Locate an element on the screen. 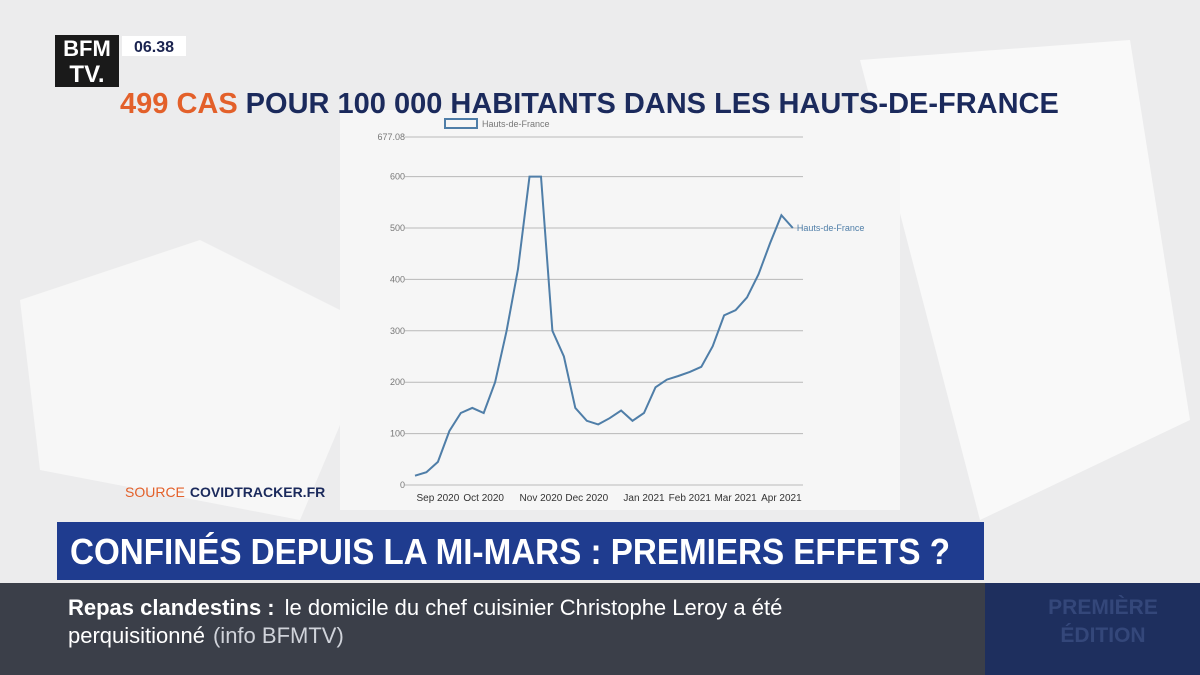 The width and height of the screenshot is (1200, 675). show-name: ÉDITION is located at coordinates (1102, 635).